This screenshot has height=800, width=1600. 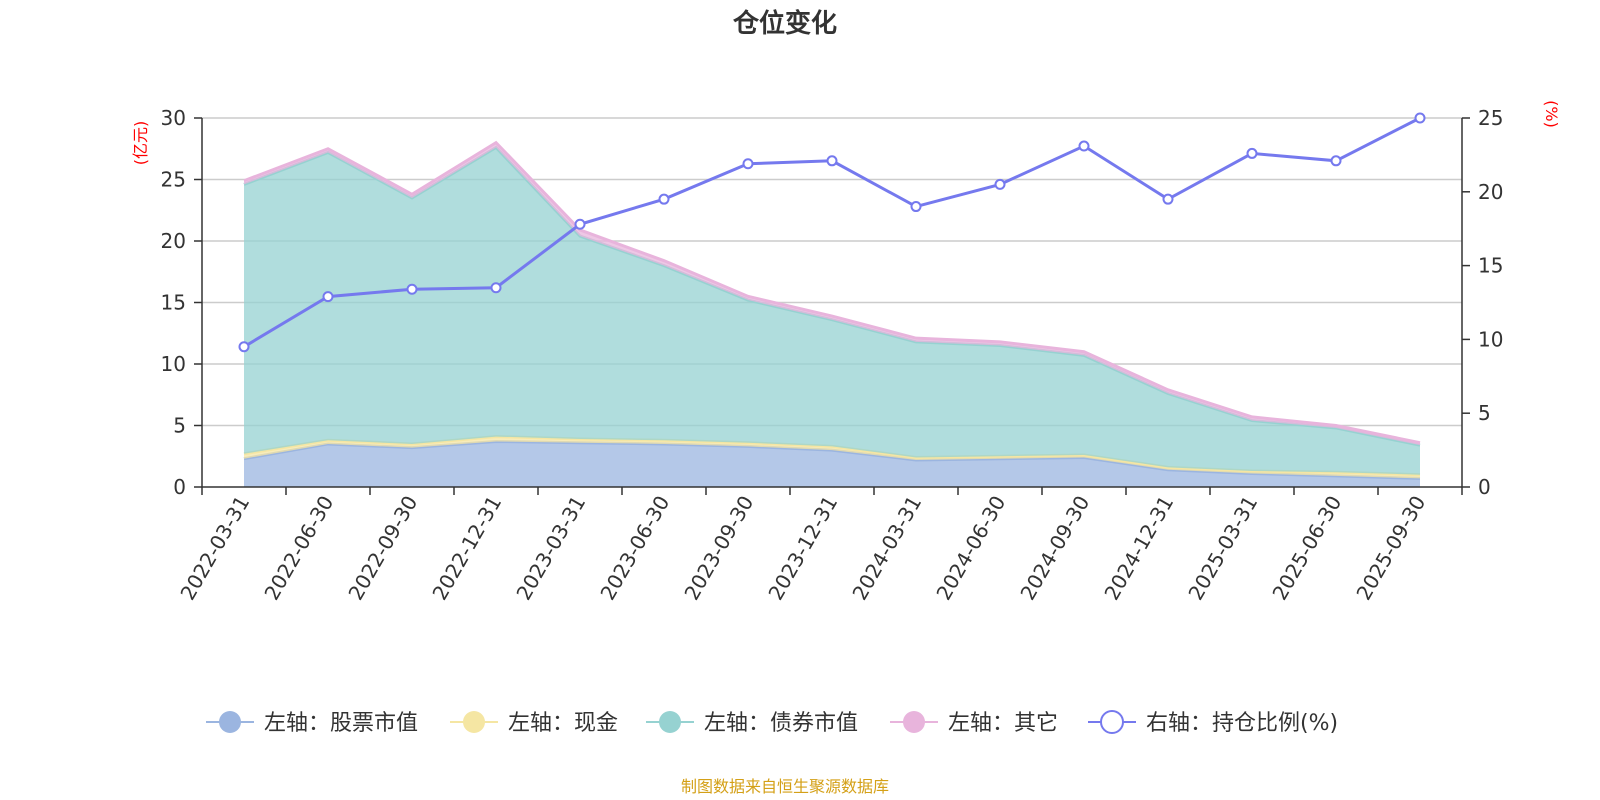 I want to click on legend-item: 右轴：持仓比例(%), so click(x=1213, y=723).